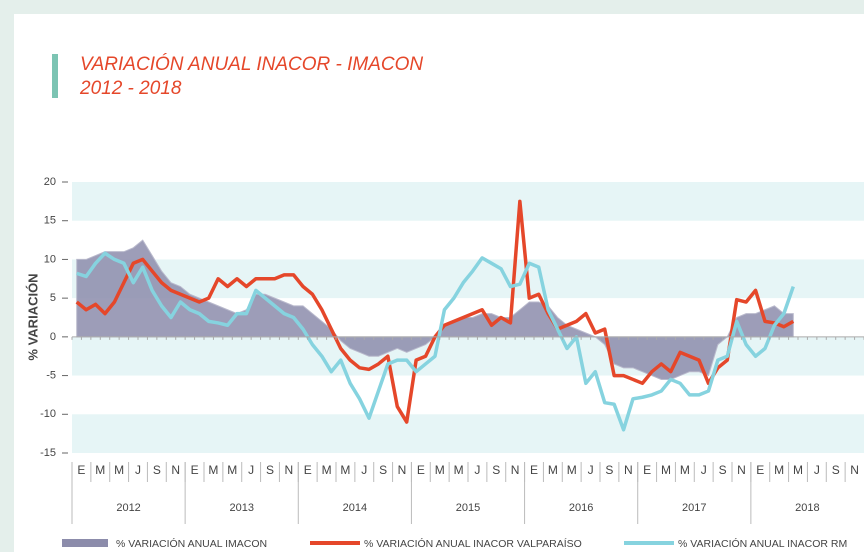  I want to click on year-label: 2018, so click(807, 508).